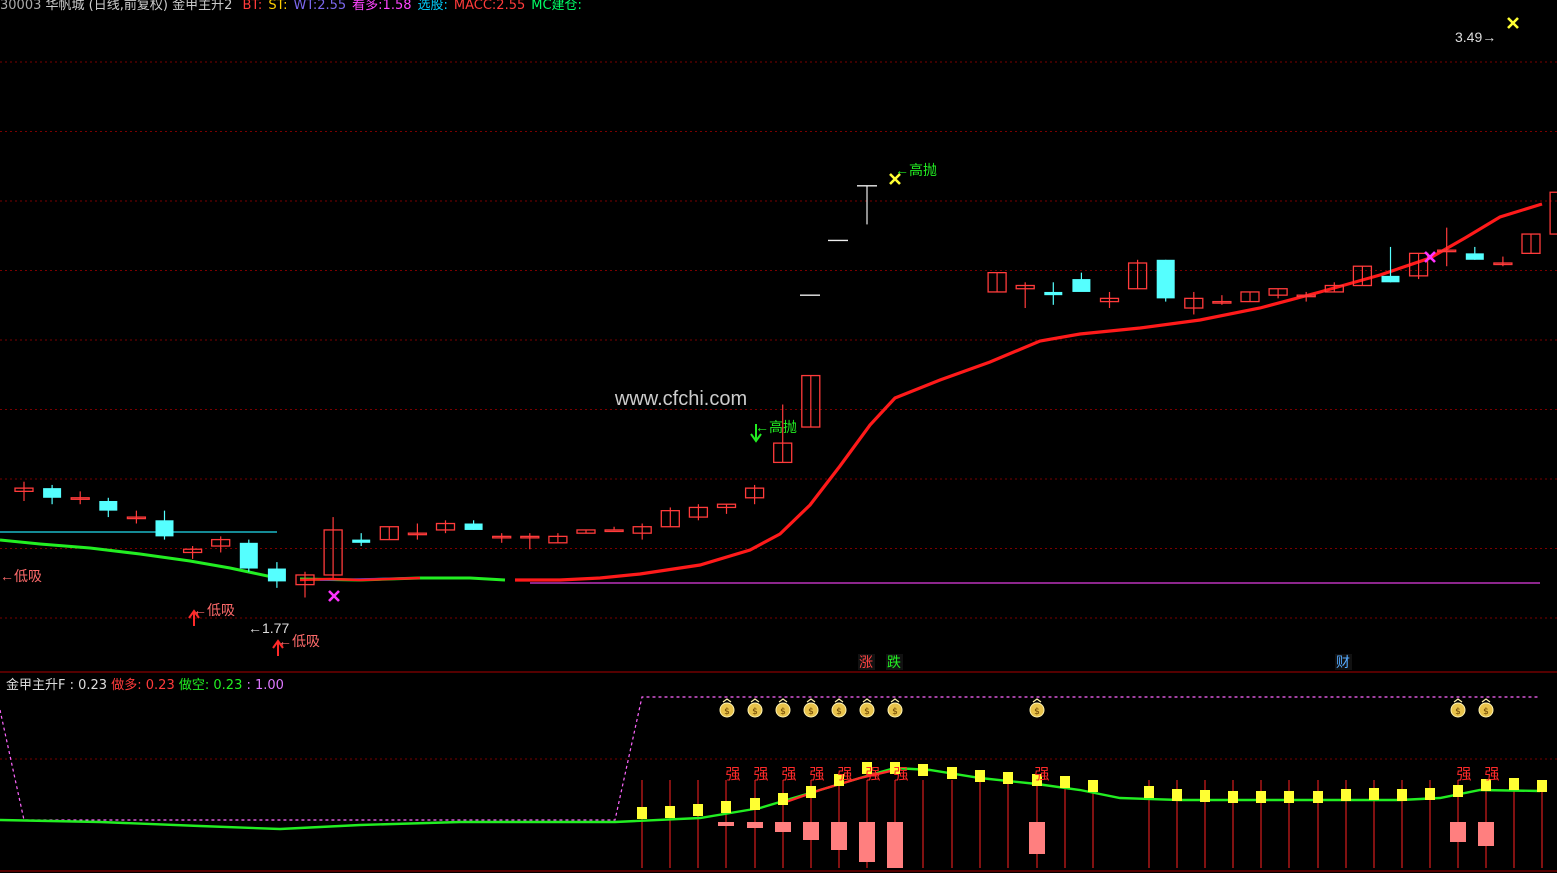  I want to click on short-label: 做空:, so click(194, 685).